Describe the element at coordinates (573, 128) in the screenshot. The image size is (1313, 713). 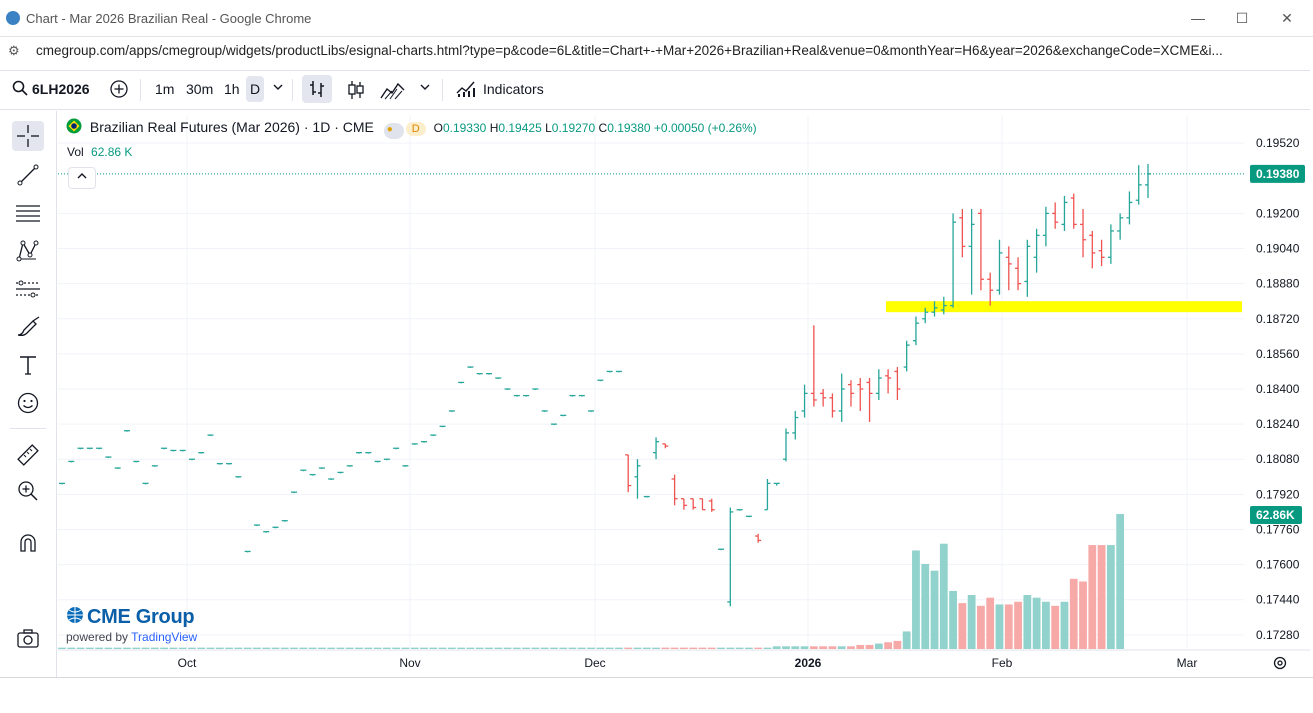
I see `low-value: 0.19270` at that location.